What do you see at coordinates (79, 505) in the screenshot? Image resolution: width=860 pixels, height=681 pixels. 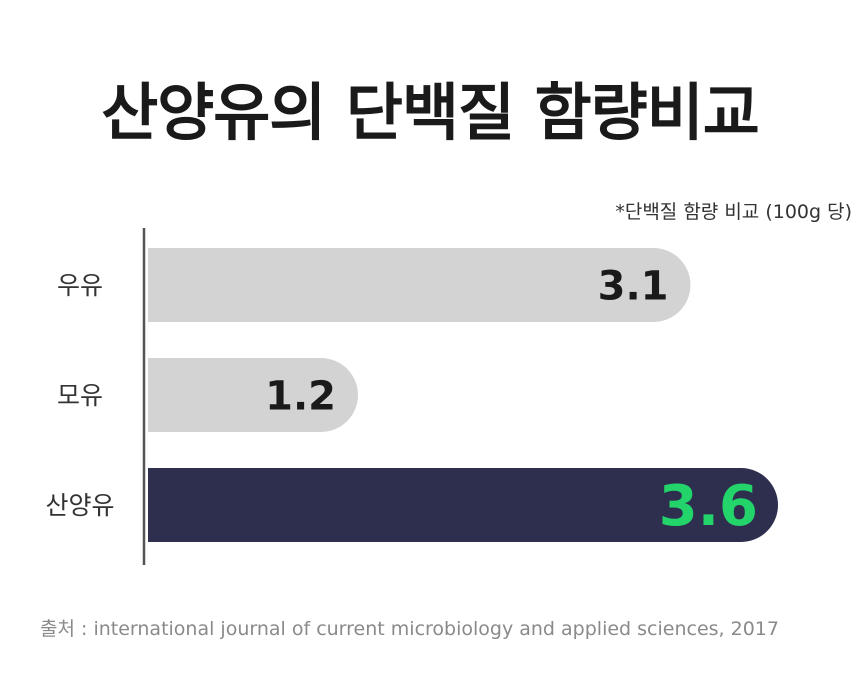 I see `category-label-3: 산양유` at bounding box center [79, 505].